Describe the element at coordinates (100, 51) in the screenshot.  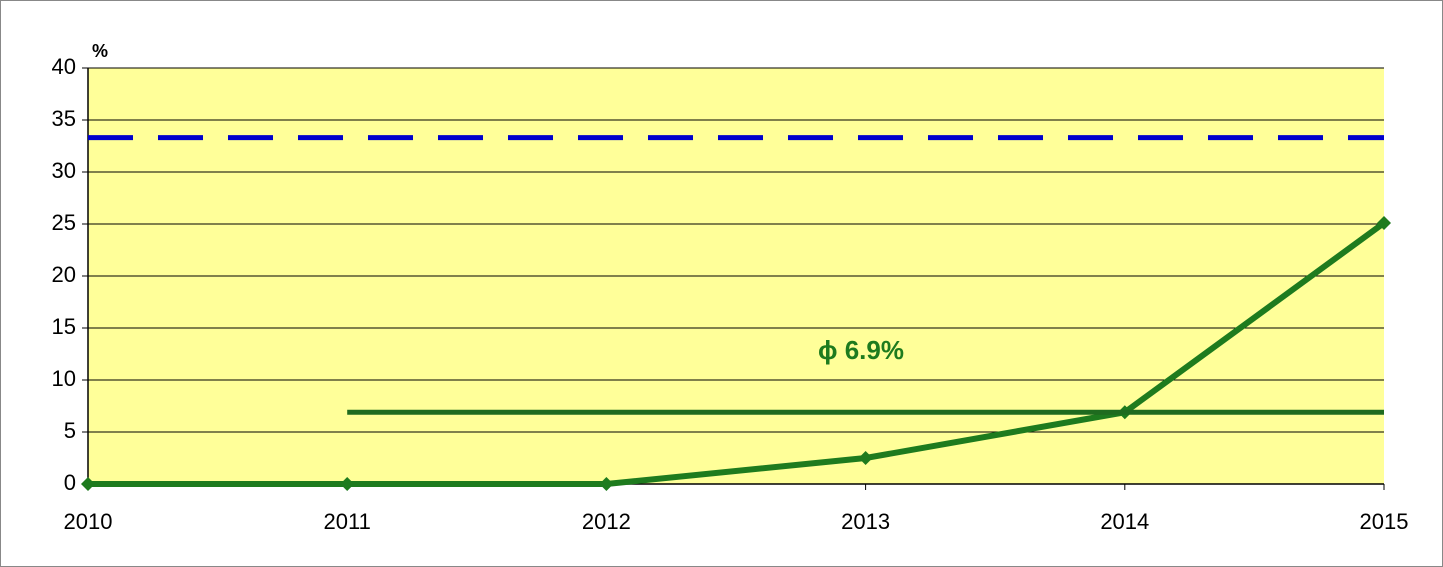
I see `y-axis-label: %` at that location.